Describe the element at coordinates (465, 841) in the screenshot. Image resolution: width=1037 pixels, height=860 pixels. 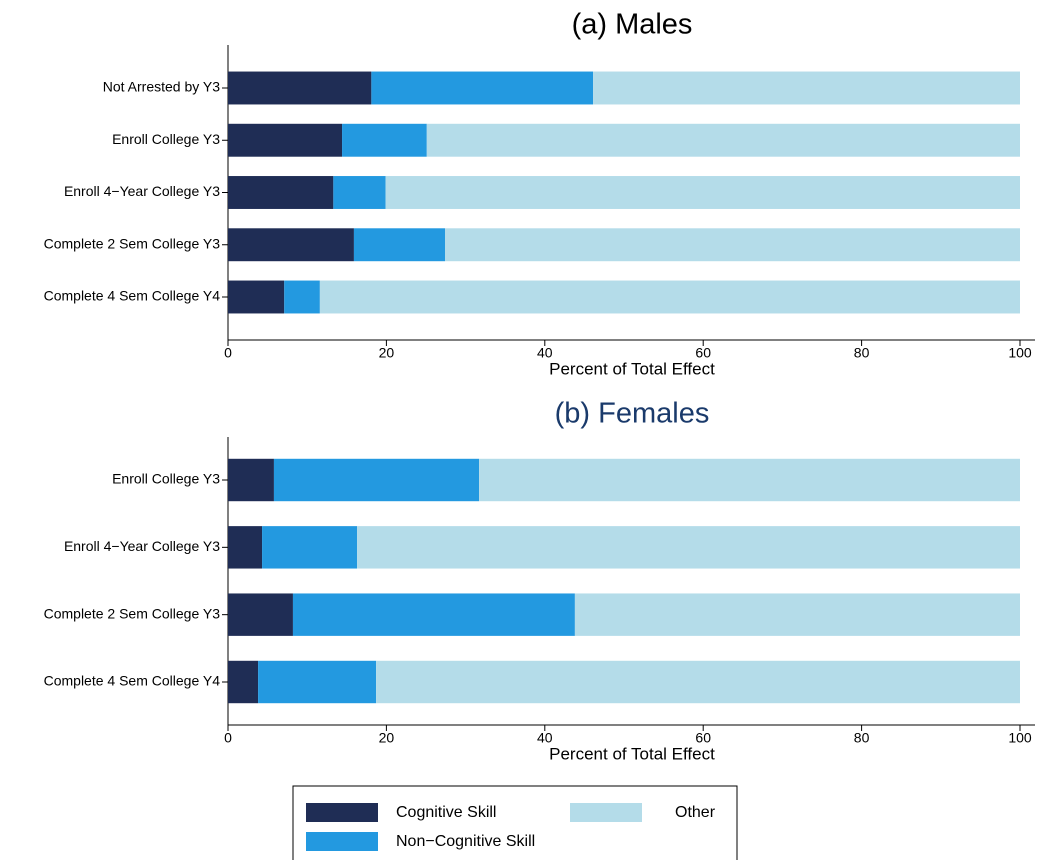
I see `legend-label: Non−Cognitive Skill` at that location.